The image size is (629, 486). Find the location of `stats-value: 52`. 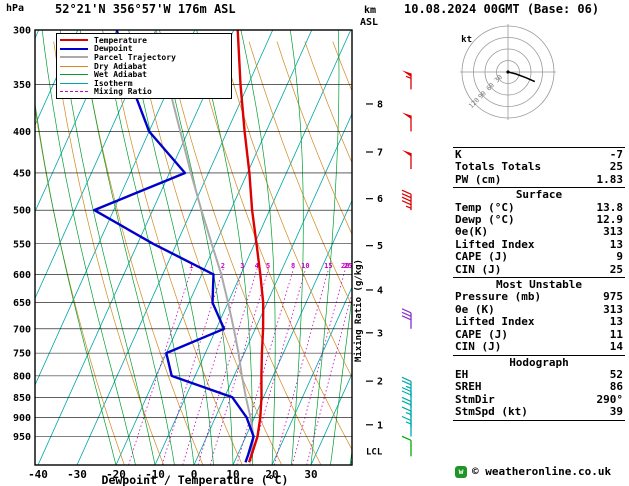

stats-value: 52 is located at coordinates (616, 374).